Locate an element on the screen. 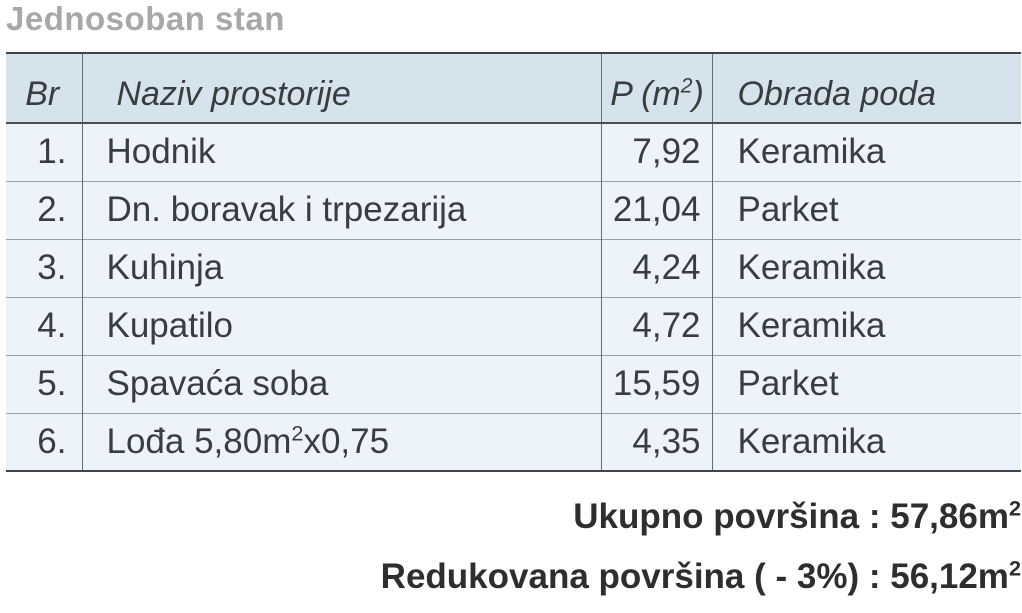 This screenshot has width=1022, height=613. column-header-obrada: Obrada poda is located at coordinates (866, 88).